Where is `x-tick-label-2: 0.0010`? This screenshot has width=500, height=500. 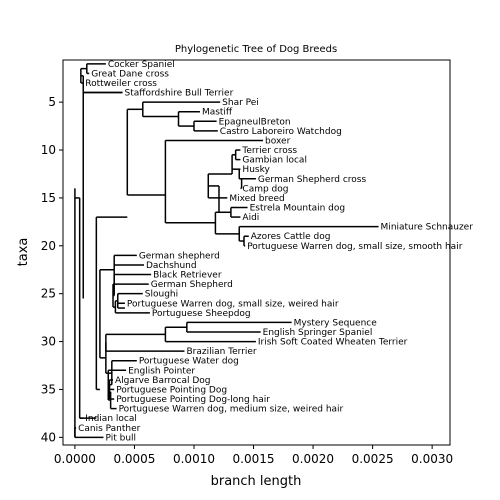
x-tick-label-2: 0.0010 is located at coordinates (194, 459).